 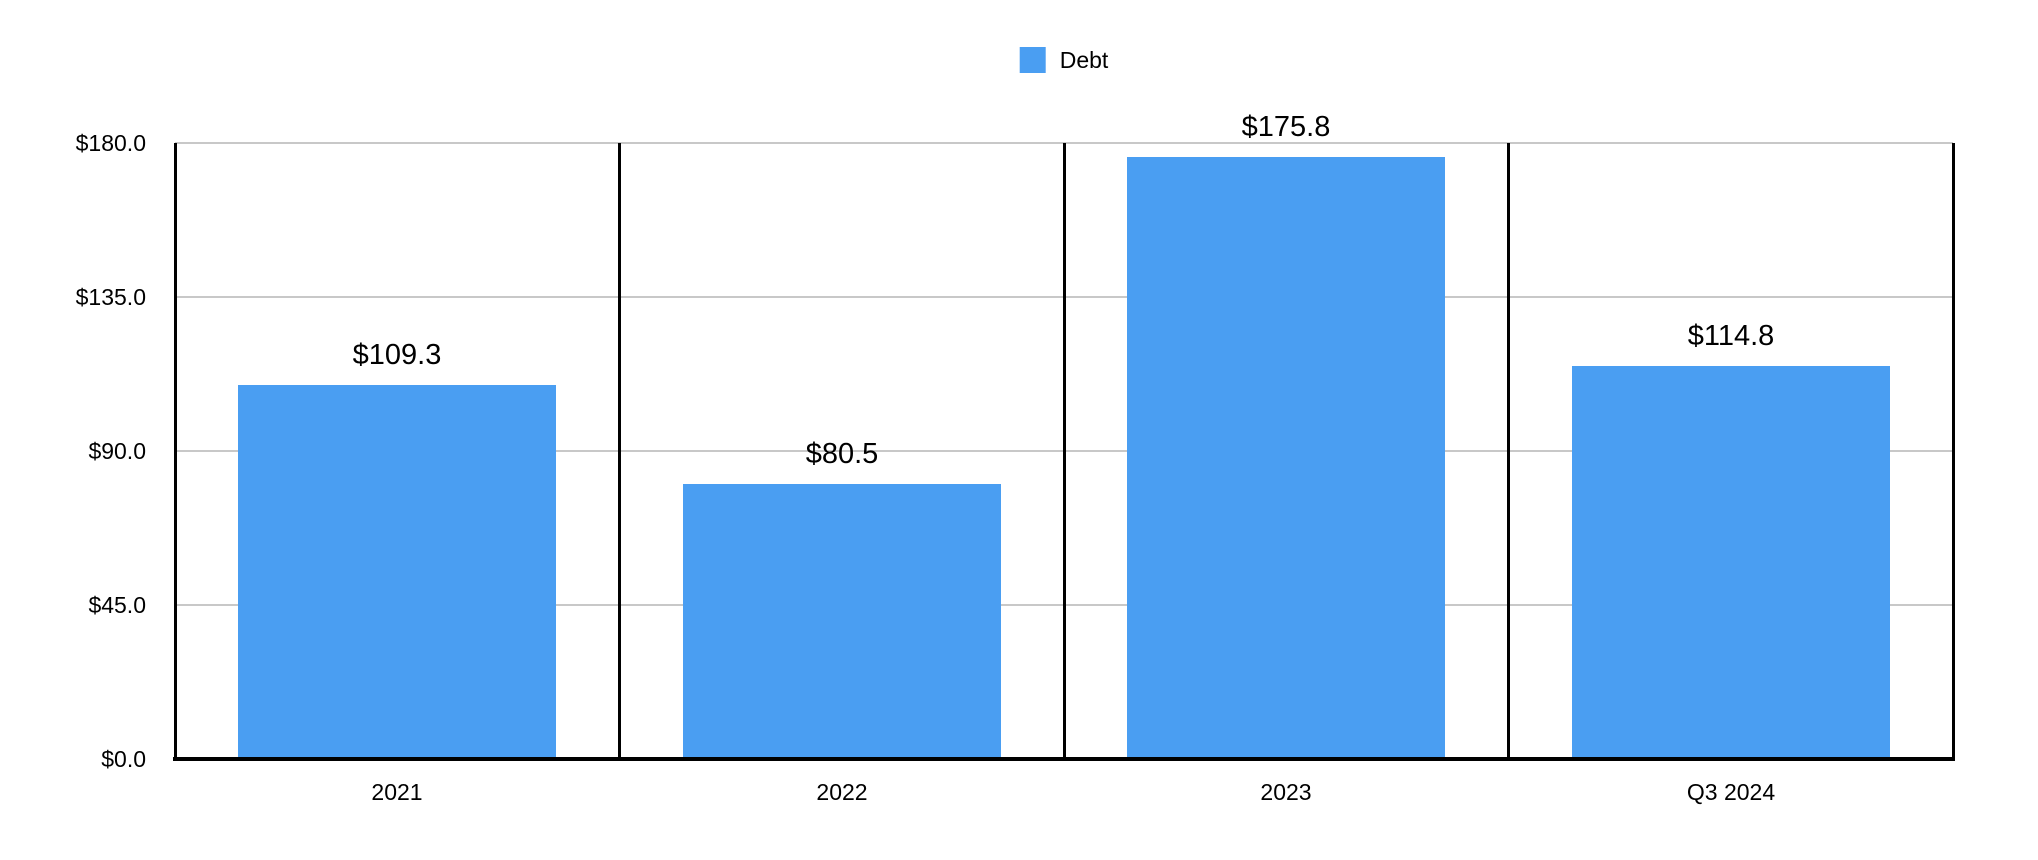 What do you see at coordinates (1953, 451) in the screenshot?
I see `plot-right-border` at bounding box center [1953, 451].